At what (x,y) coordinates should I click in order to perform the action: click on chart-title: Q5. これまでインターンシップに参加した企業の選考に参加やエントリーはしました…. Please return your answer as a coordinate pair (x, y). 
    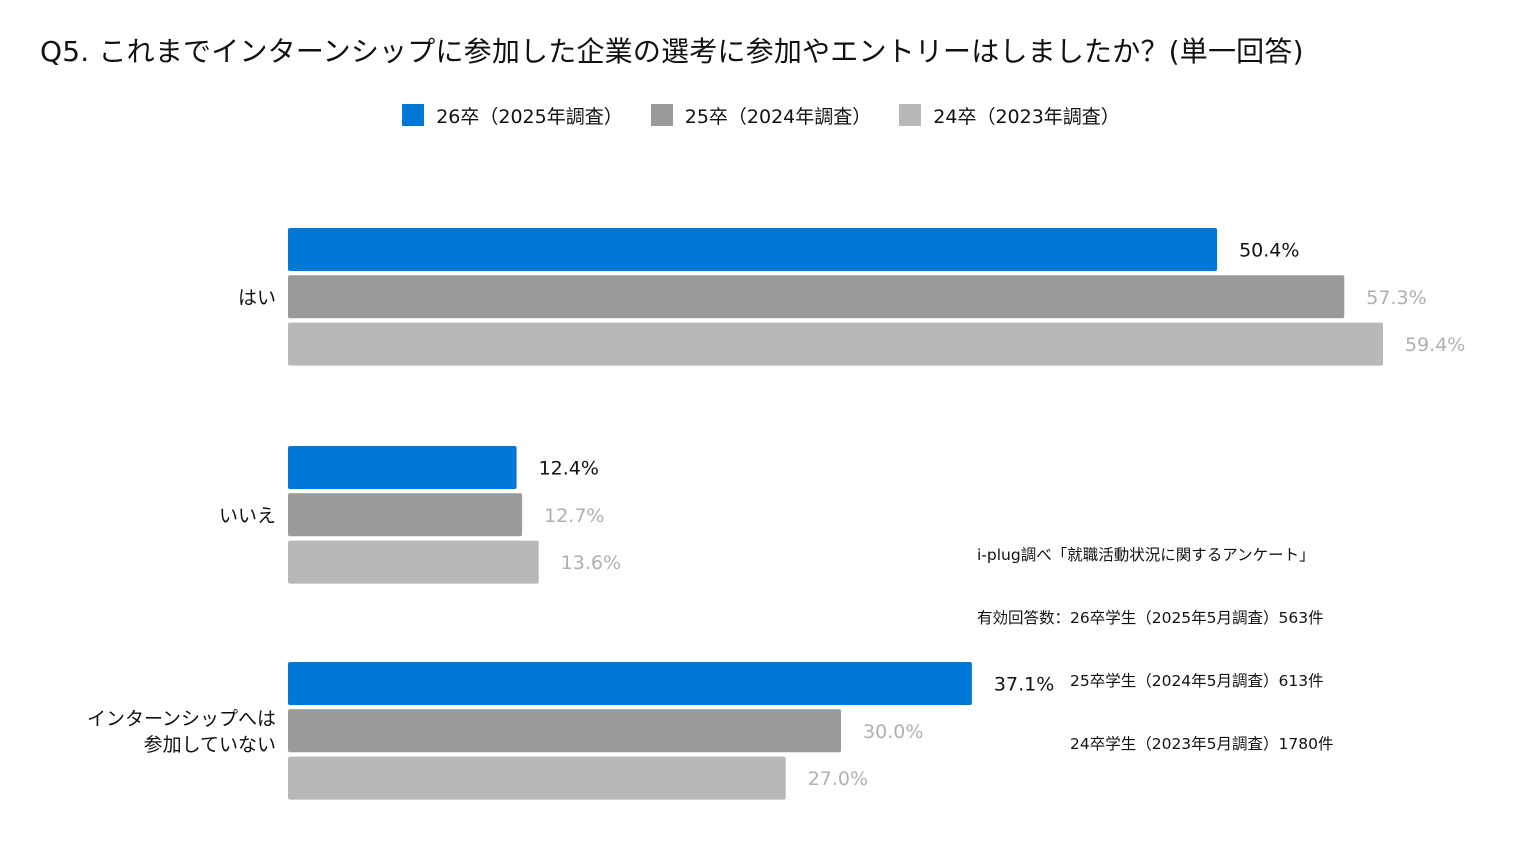
    Looking at the image, I should click on (672, 51).